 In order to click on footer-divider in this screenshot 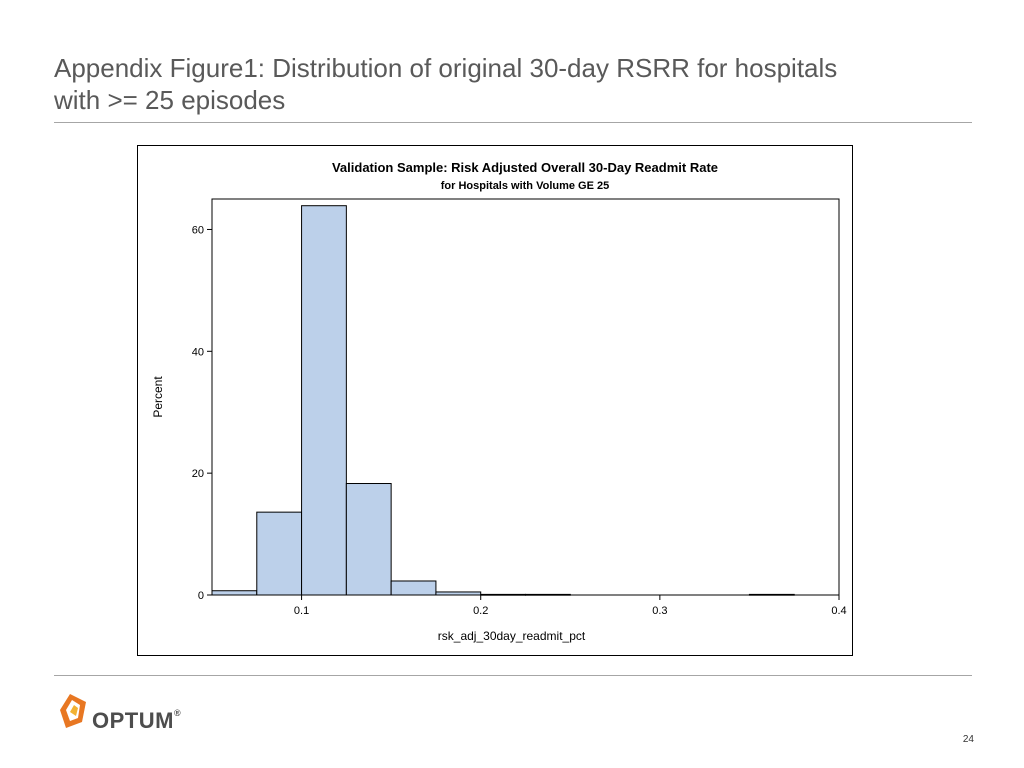, I will do `click(513, 675)`.